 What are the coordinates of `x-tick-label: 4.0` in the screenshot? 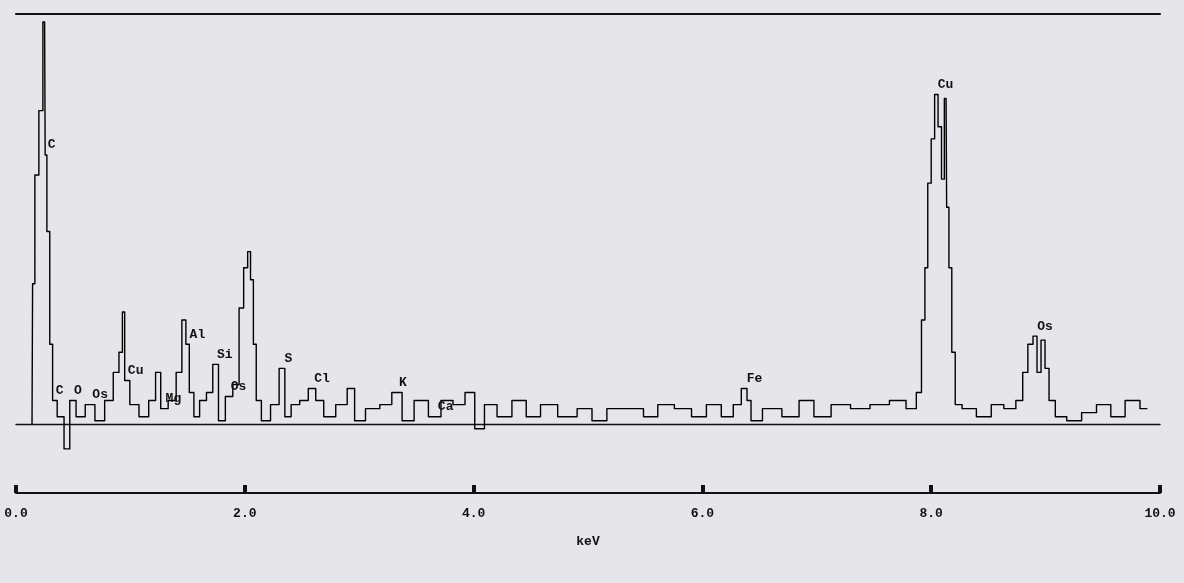 It's located at (473, 513).